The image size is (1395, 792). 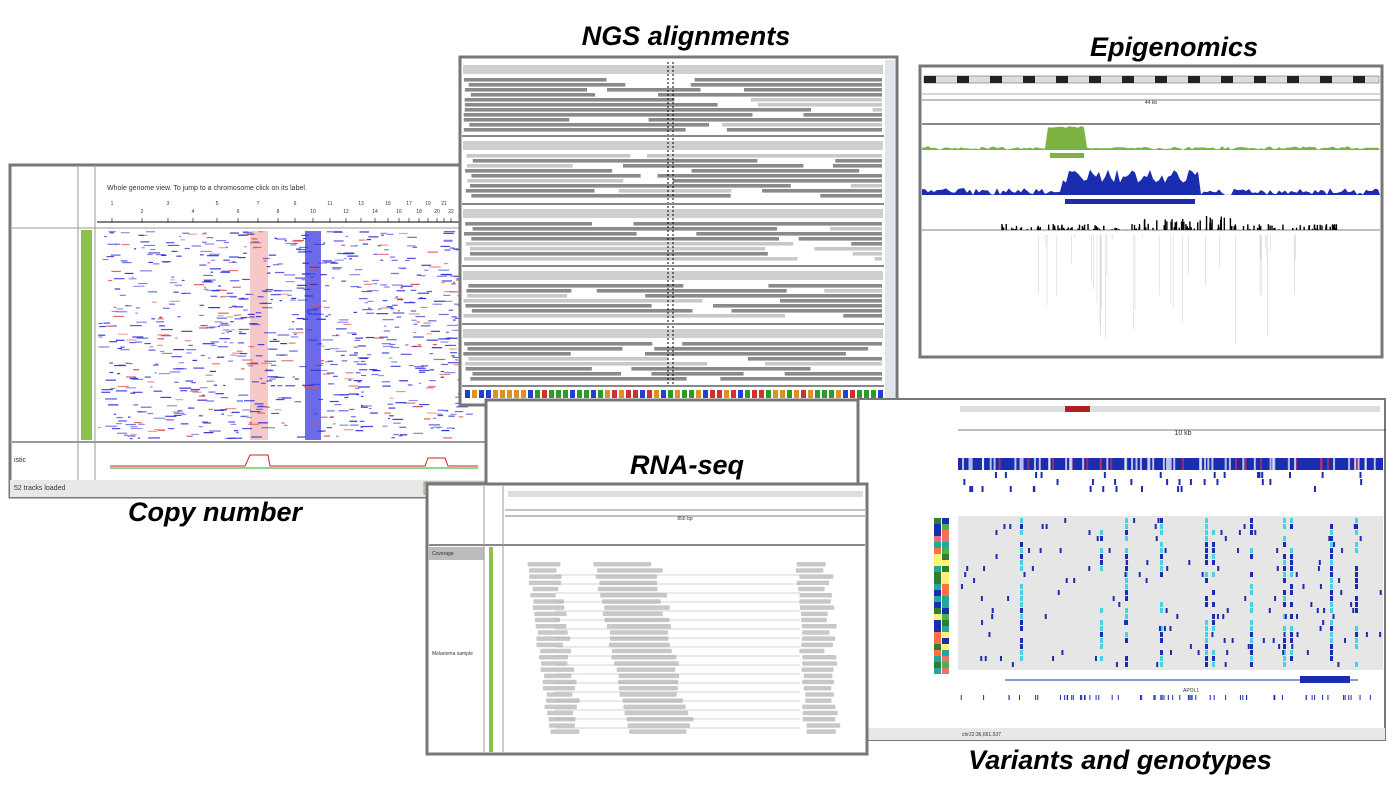 I want to click on gene-label: APOL1, so click(x=1191, y=691).